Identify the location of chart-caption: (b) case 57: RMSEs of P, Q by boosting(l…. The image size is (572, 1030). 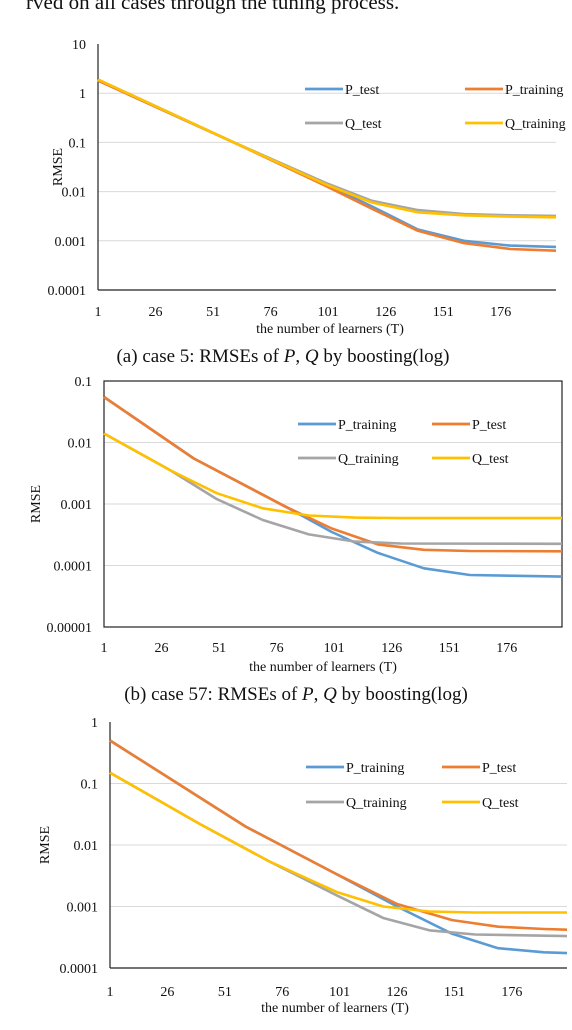
(296, 694).